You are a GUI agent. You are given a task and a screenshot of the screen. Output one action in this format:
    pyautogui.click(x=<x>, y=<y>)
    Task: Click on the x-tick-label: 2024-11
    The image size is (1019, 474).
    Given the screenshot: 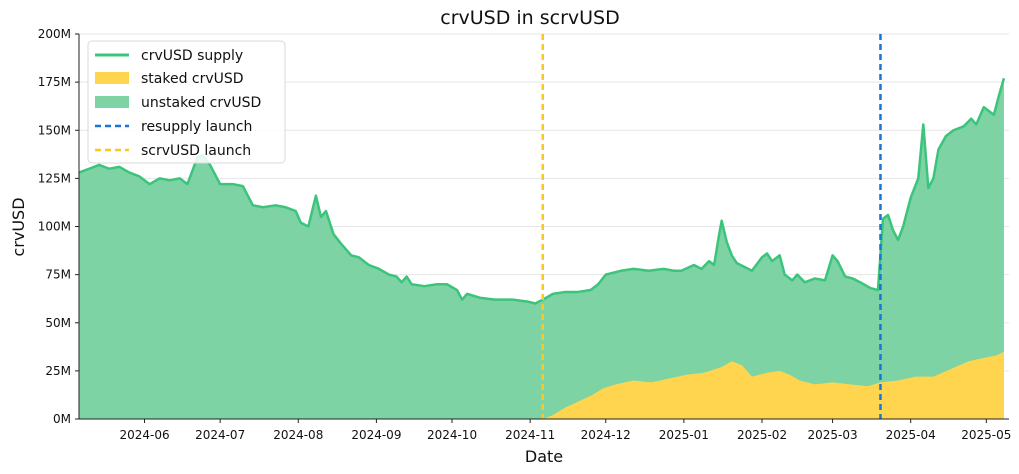 What is the action you would take?
    pyautogui.click(x=530, y=435)
    